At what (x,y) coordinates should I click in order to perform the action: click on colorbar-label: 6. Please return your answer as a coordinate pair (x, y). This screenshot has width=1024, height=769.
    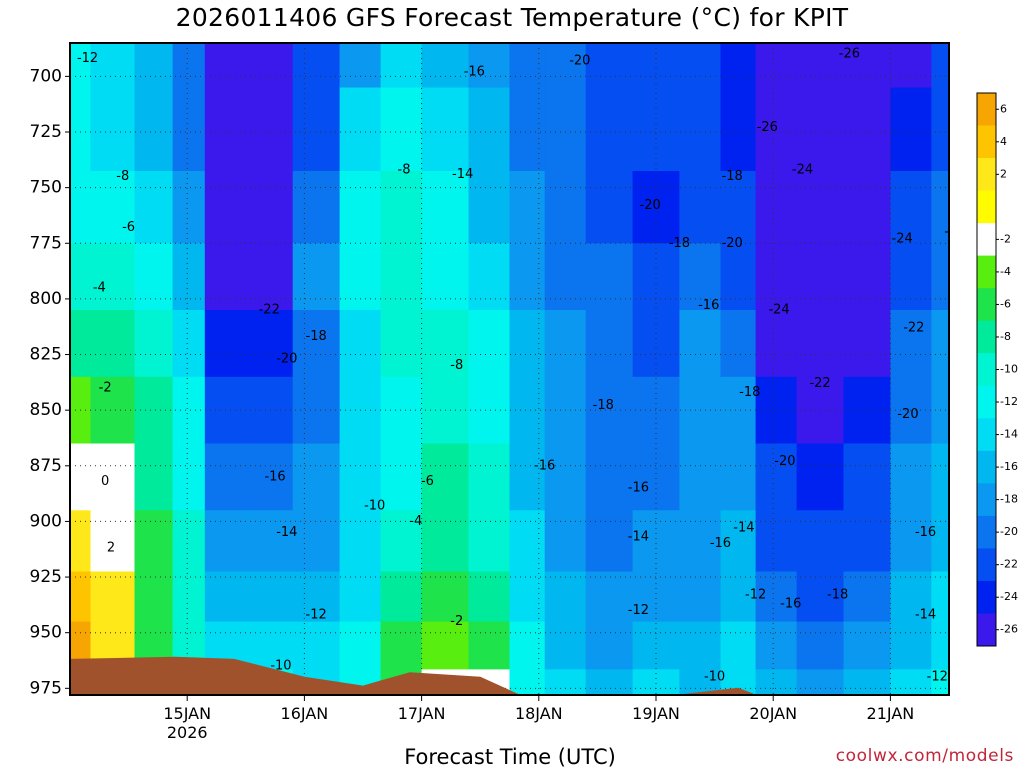
    Looking at the image, I should click on (1003, 108).